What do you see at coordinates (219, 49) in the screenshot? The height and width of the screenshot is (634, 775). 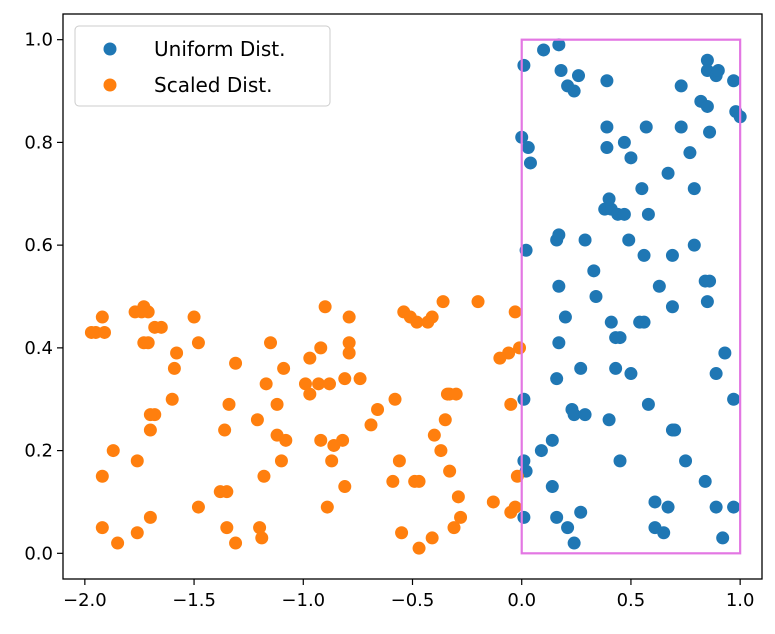 I see `legend-label-uniform: Uniform Dist.` at bounding box center [219, 49].